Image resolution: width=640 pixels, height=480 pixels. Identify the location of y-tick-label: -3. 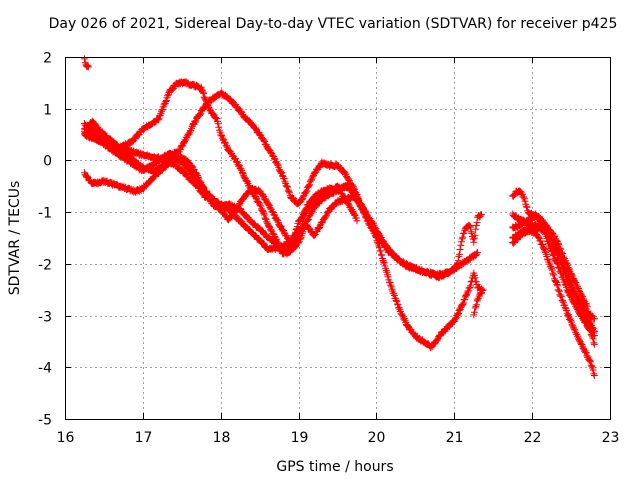
(45, 318).